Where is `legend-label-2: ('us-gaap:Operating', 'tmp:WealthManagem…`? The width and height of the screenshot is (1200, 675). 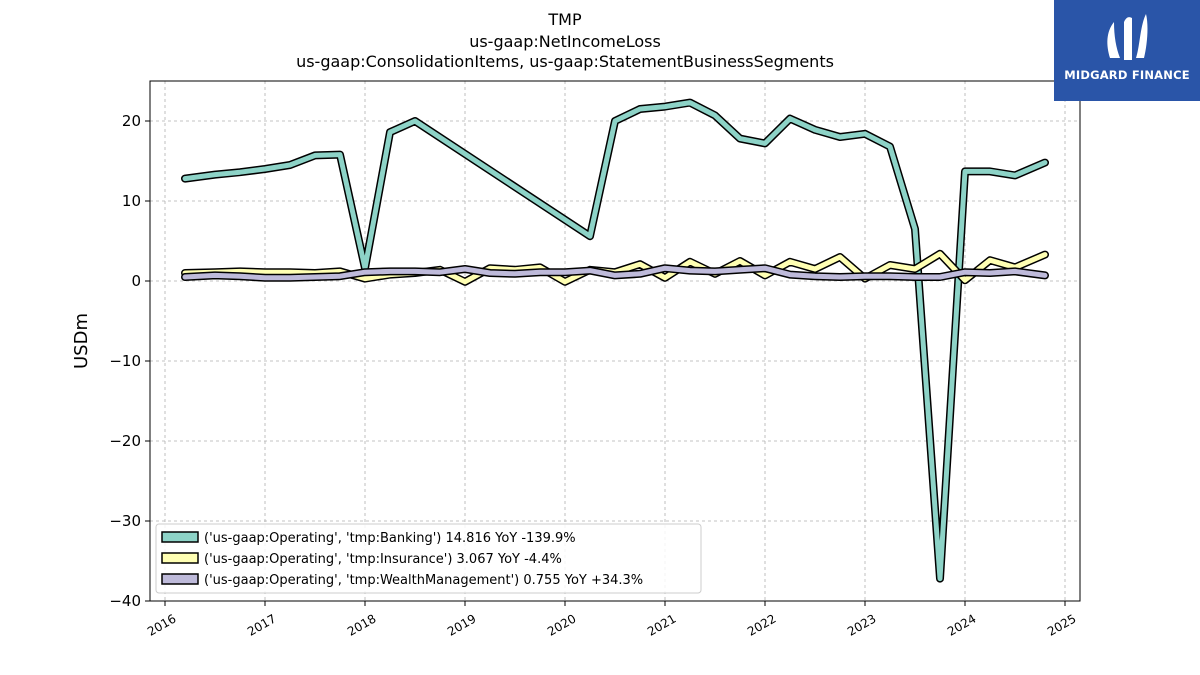
legend-label-2: ('us-gaap:Operating', 'tmp:WealthManagem… is located at coordinates (423, 580).